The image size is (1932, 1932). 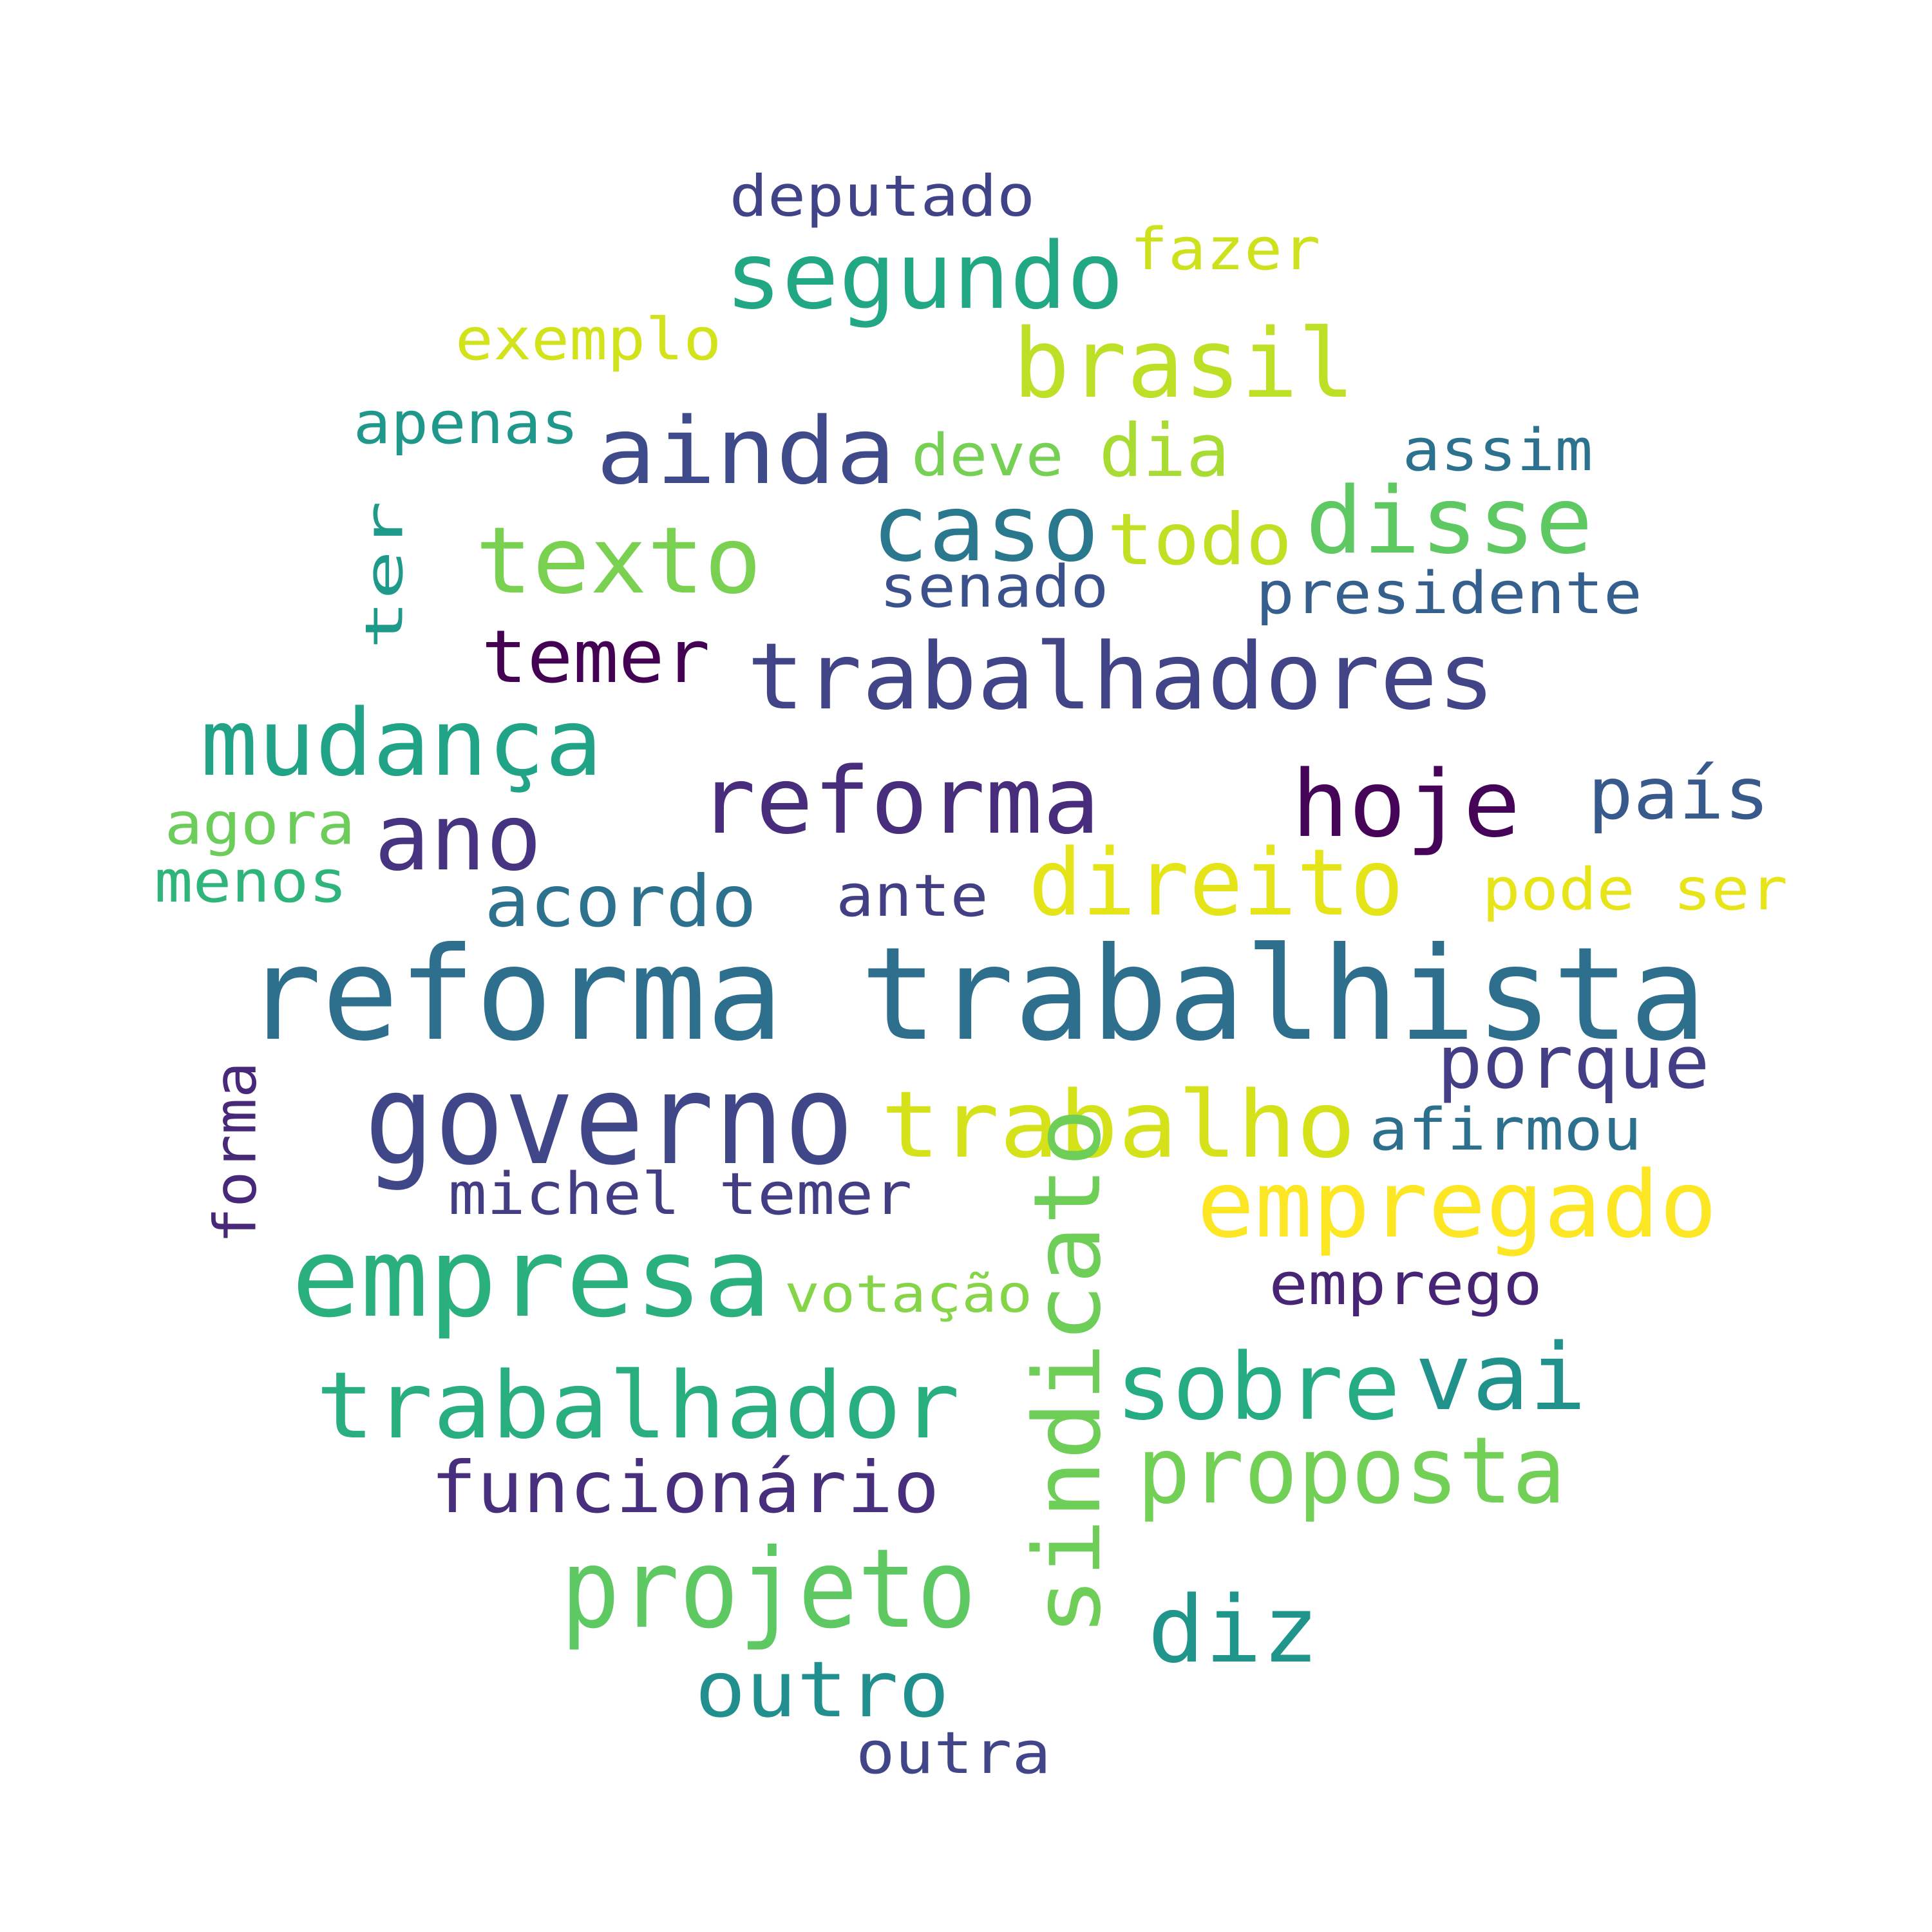 I want to click on word-deputado: deputado, so click(x=882, y=196).